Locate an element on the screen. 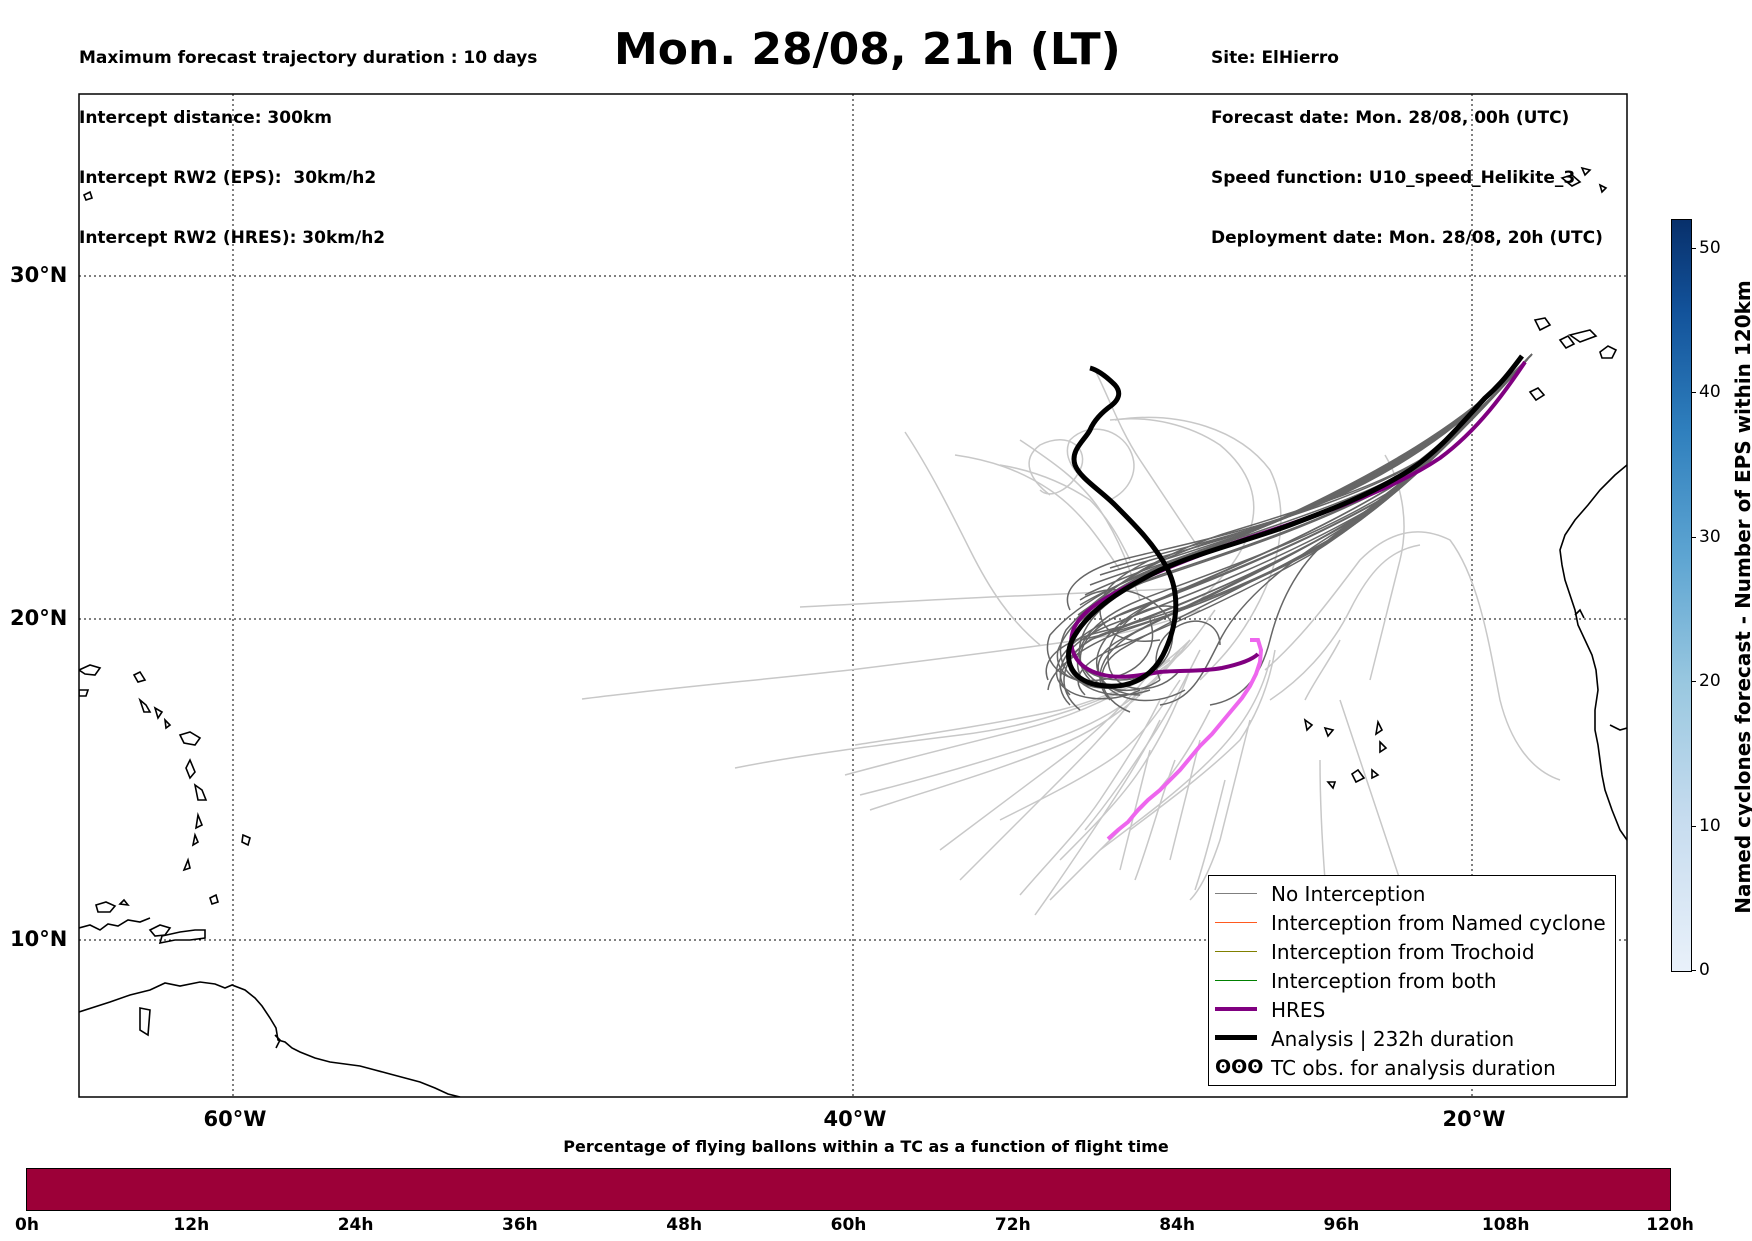  legend-analysis: Analysis | 232h duration is located at coordinates (1412, 1038).